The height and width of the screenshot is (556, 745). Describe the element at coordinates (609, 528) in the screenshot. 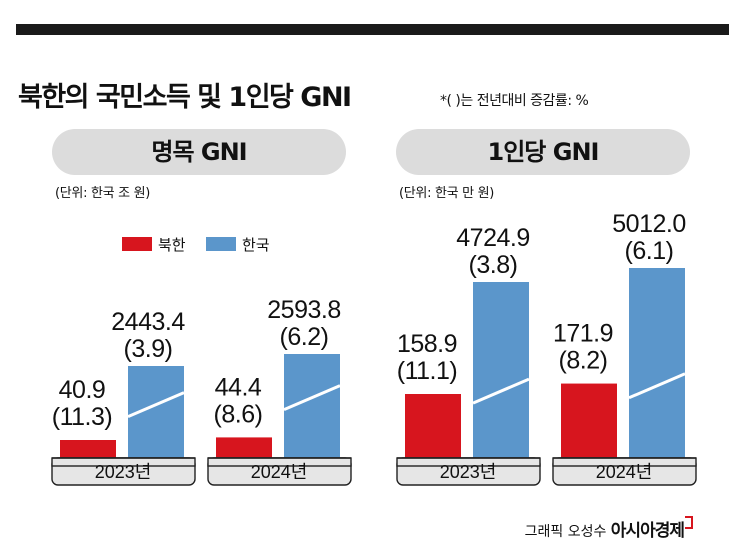

I see `credit: 그래픽 오성수 아시아경제` at that location.